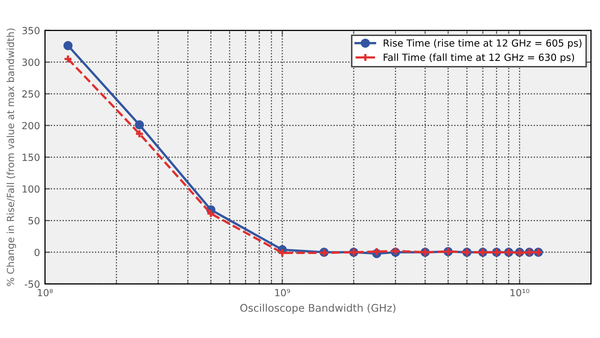 This screenshot has width=600, height=338. Describe the element at coordinates (479, 58) in the screenshot. I see `legend-label: Fall Time (fall time at 12 GHz = 630 ps)` at that location.